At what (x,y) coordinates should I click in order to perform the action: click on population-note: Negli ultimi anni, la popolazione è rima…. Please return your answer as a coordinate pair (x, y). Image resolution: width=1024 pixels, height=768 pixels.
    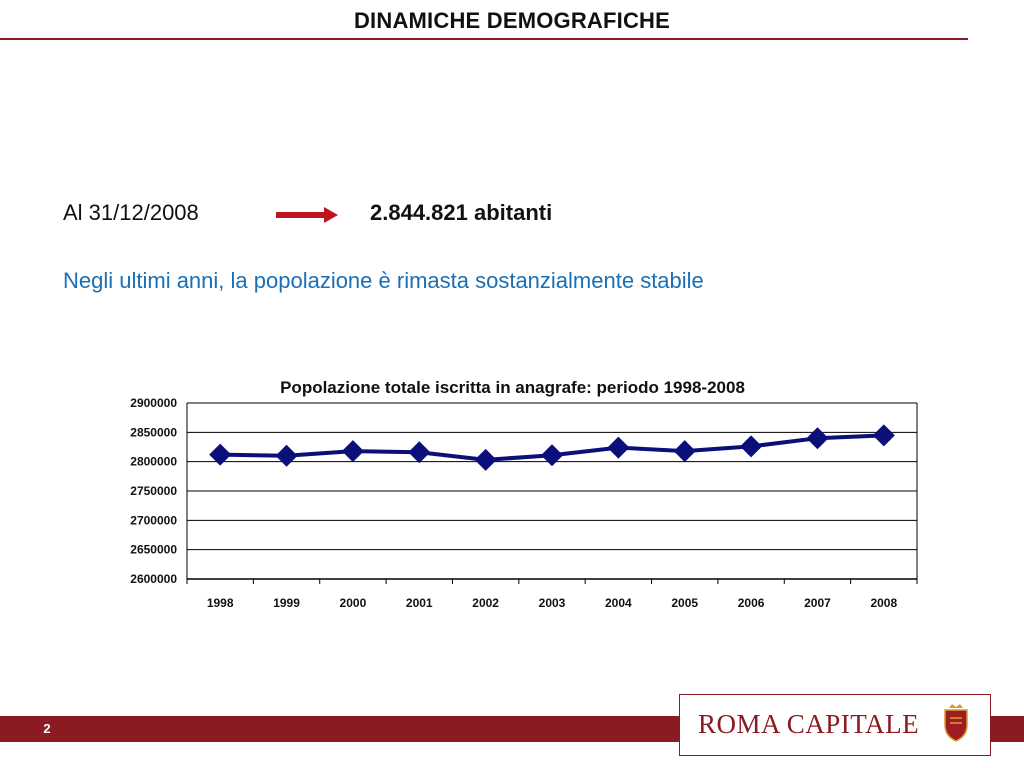
    Looking at the image, I should click on (383, 280).